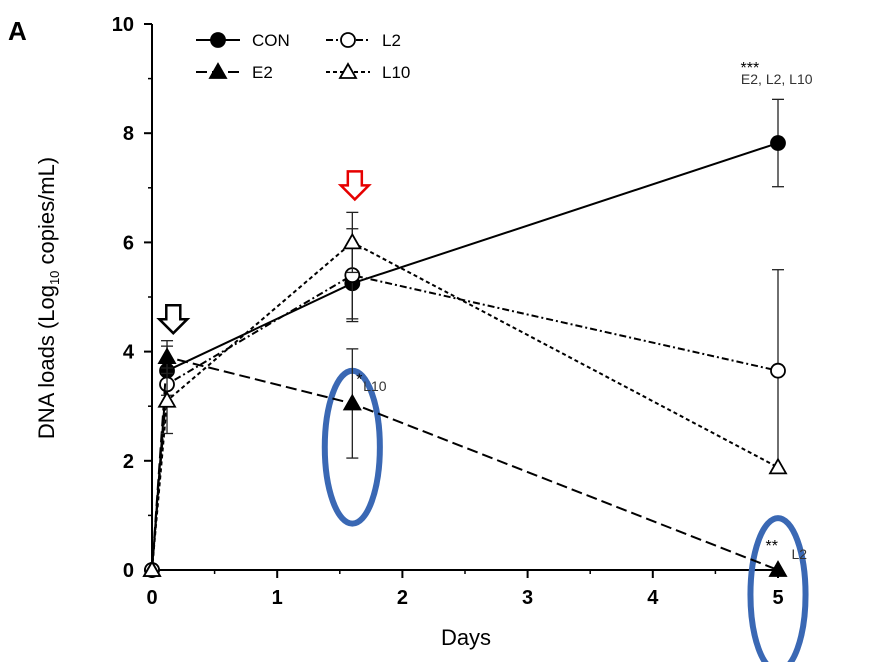  What do you see at coordinates (777, 79) in the screenshot?
I see `annotation-text: E2, L2, L10` at bounding box center [777, 79].